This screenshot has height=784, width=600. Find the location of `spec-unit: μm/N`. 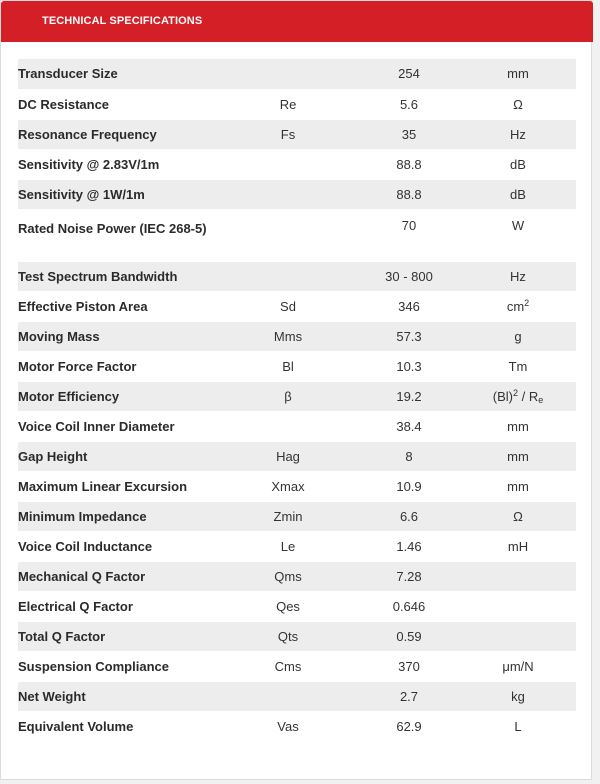

spec-unit: μm/N is located at coordinates (518, 666).